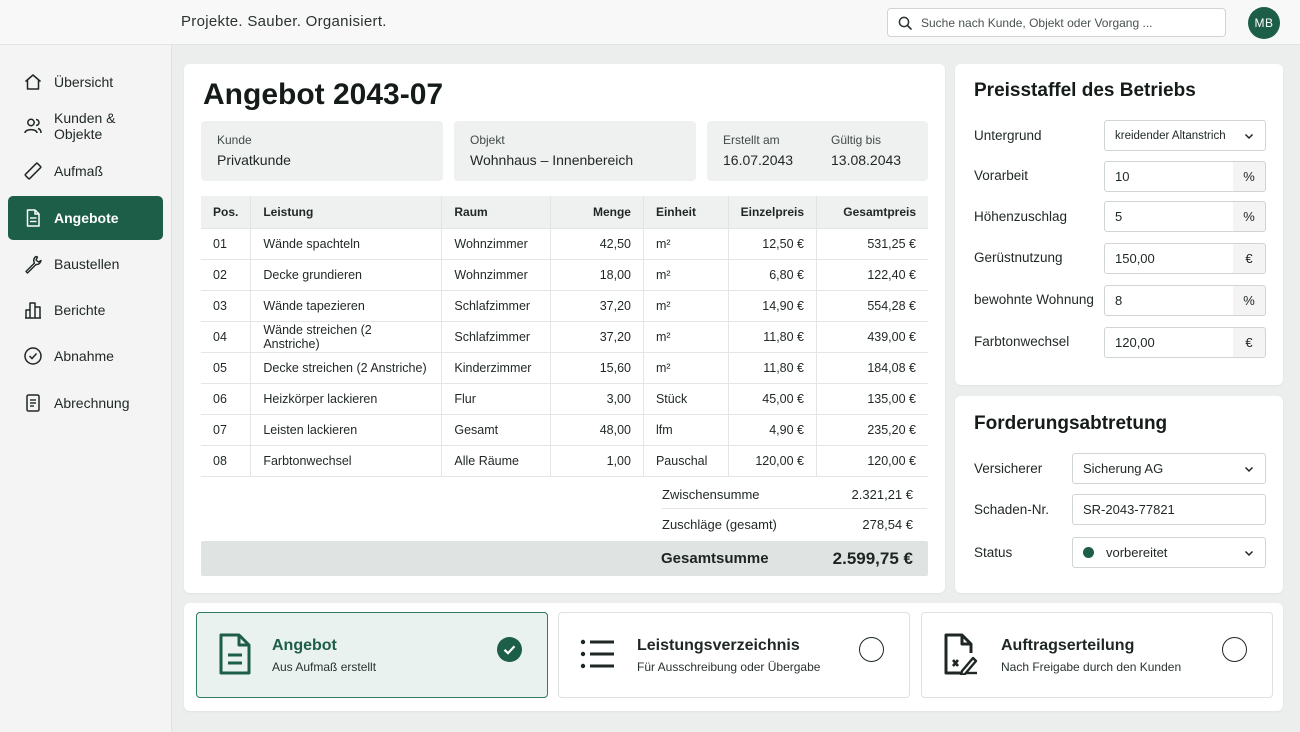 This screenshot has width=1300, height=732. What do you see at coordinates (1169, 176) in the screenshot?
I see `vorarbeit-input: 10` at bounding box center [1169, 176].